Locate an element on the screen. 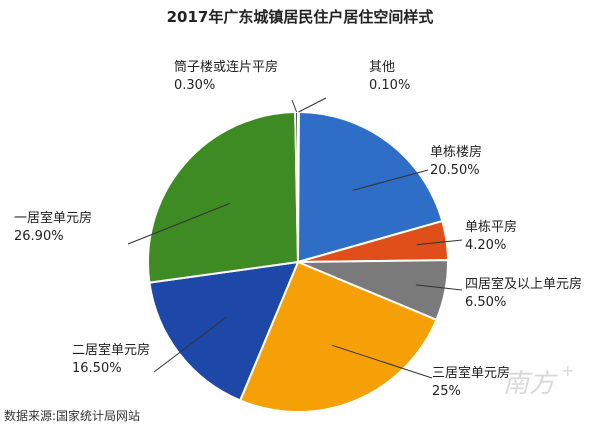 This screenshot has width=600, height=430. slice-label-name: 一居室单元房 is located at coordinates (53, 218).